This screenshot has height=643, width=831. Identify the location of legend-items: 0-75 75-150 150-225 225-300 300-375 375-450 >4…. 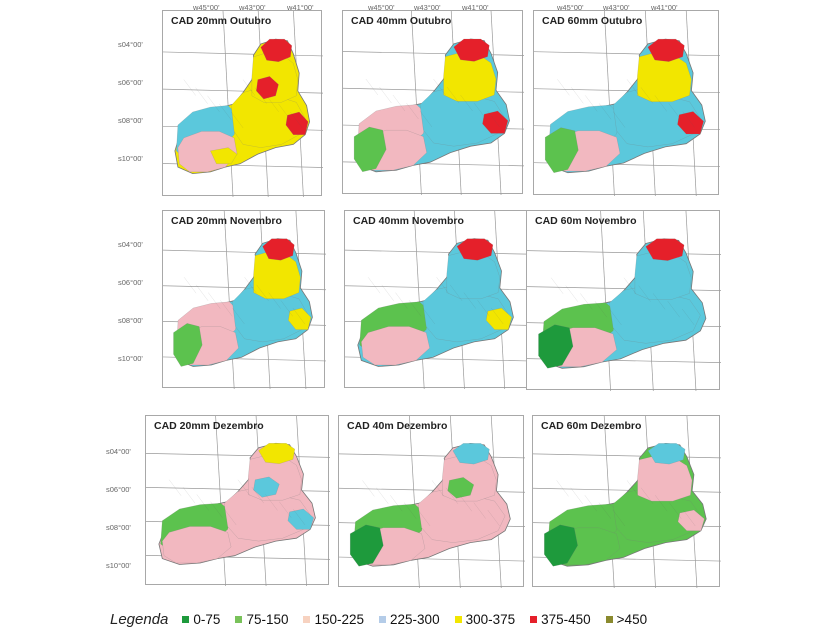
(422, 619).